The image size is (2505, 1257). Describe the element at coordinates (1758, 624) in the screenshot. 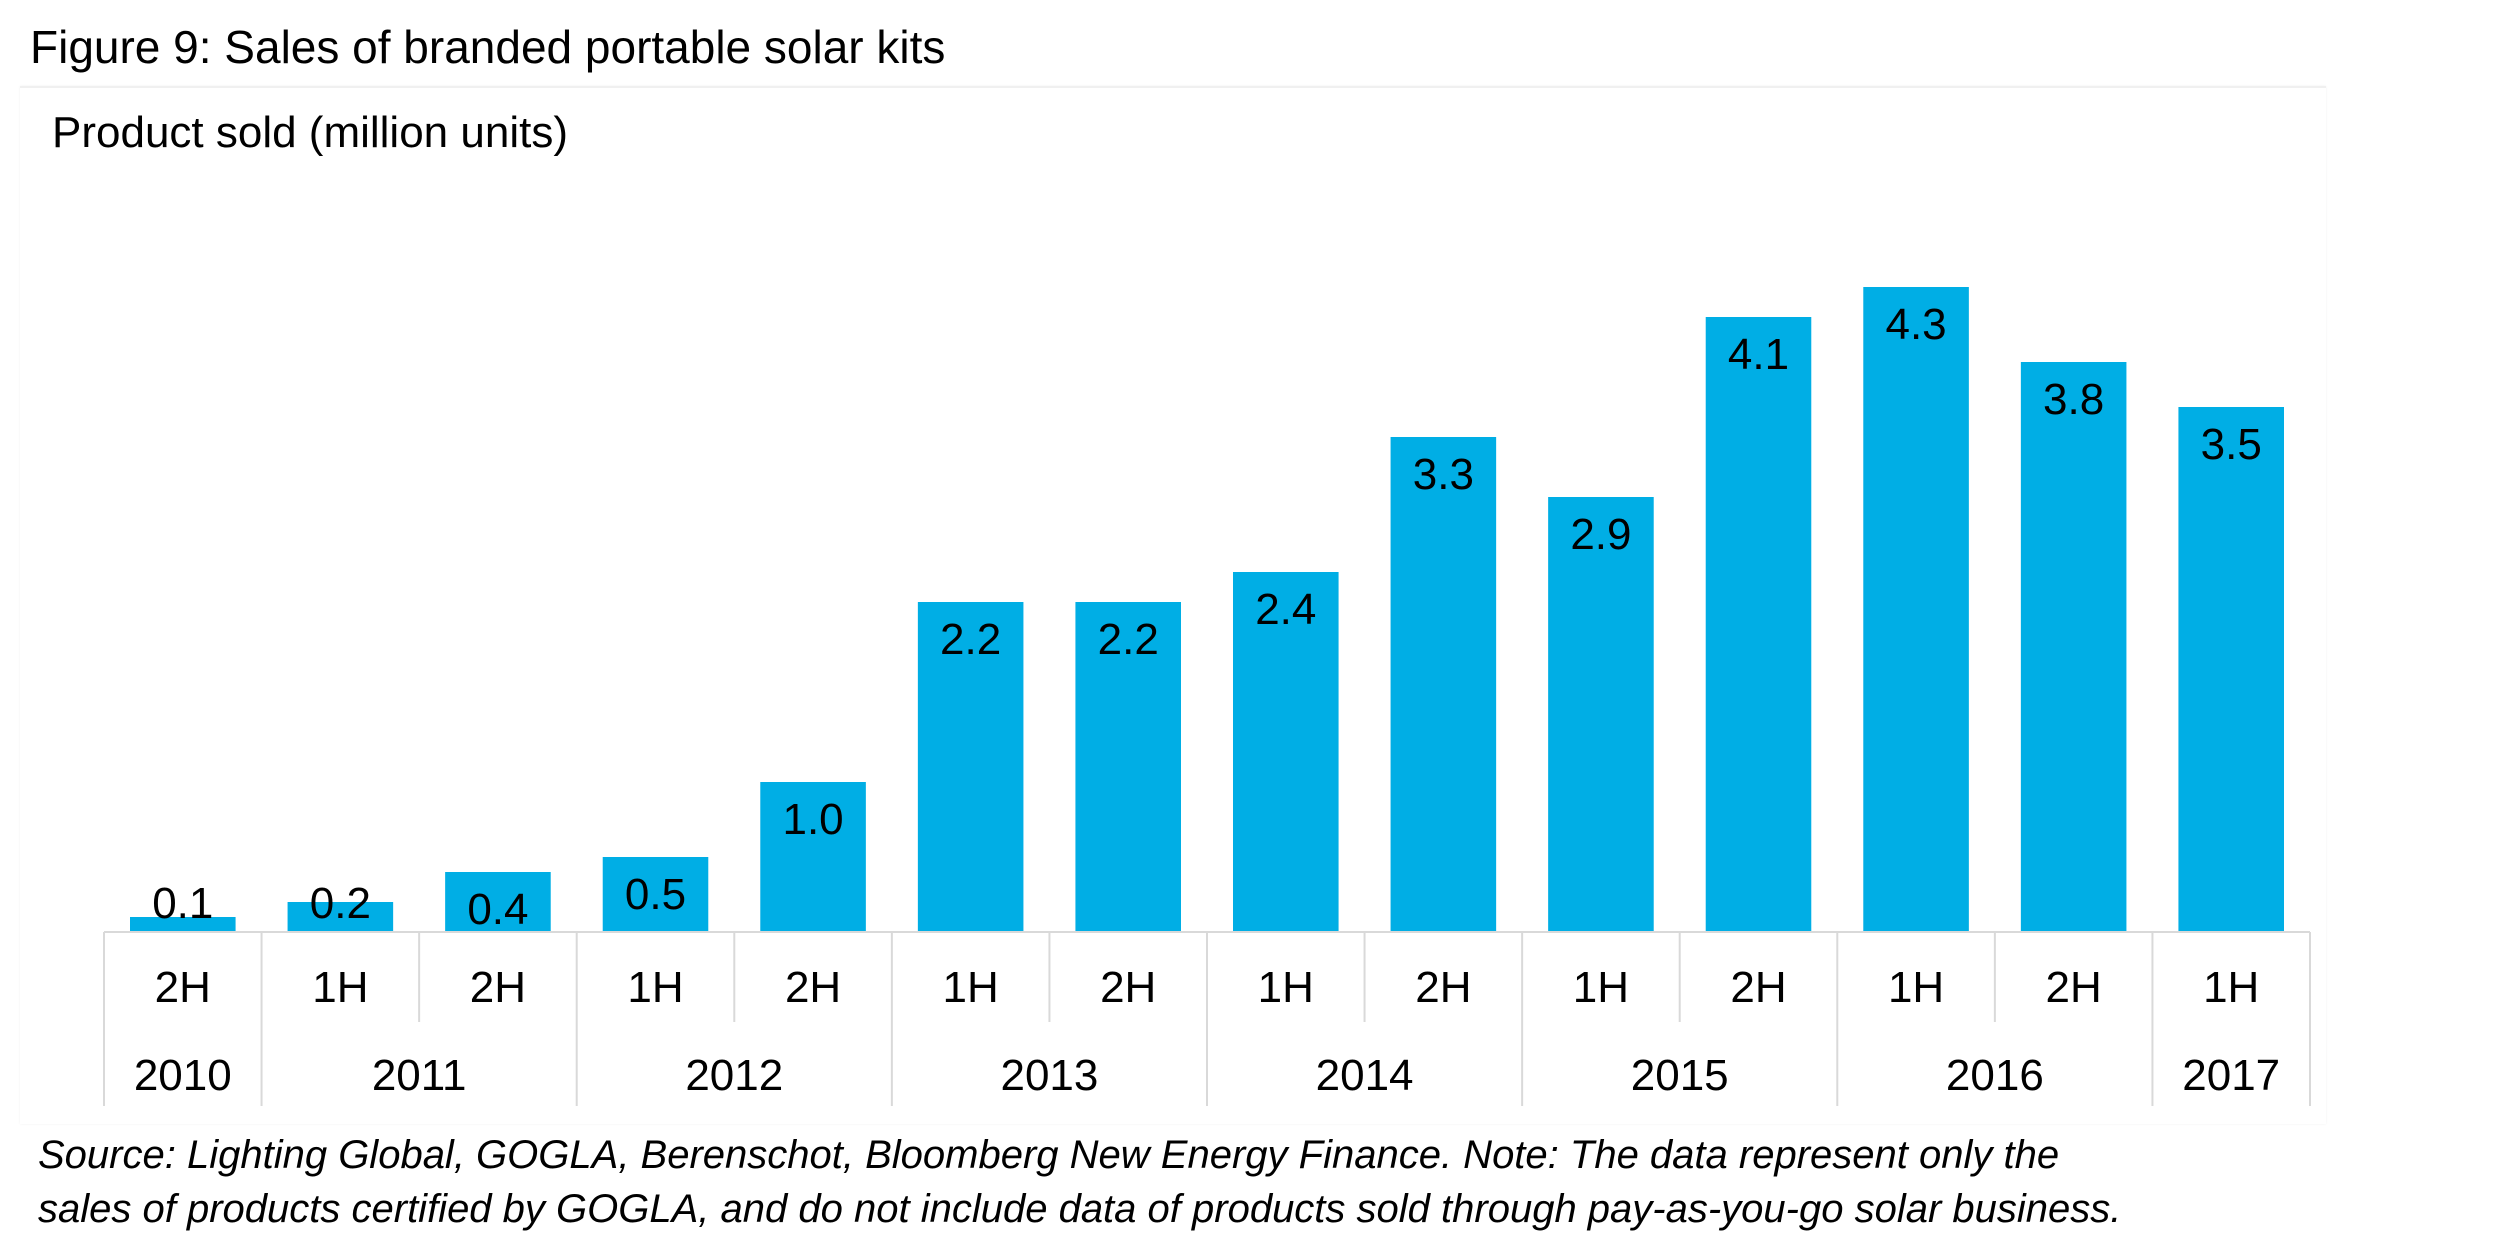

I see `bar-2h-2015` at that location.